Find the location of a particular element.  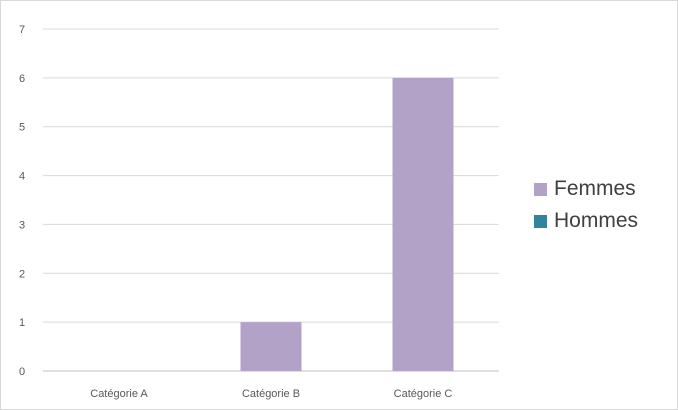

y-tick-label: 4 is located at coordinates (22, 177).